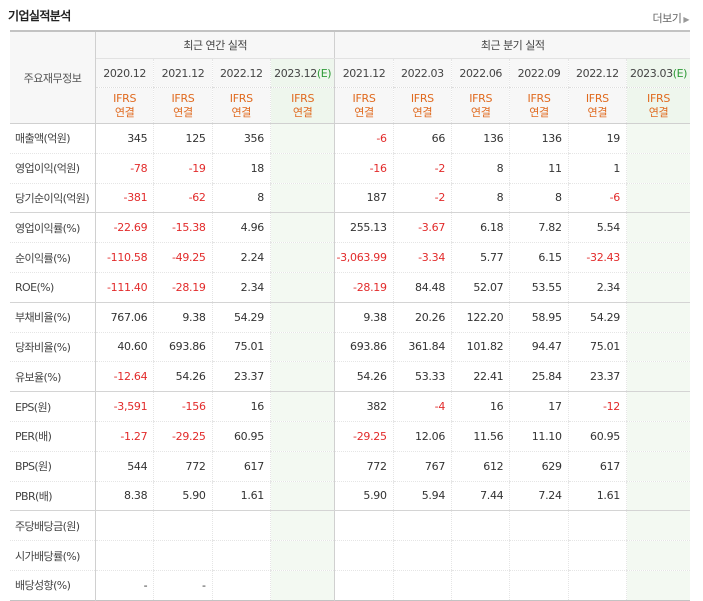 The width and height of the screenshot is (703, 601). I want to click on table-row: BPS(원) 544 772 617 772 767 612 629 617, so click(350, 466).